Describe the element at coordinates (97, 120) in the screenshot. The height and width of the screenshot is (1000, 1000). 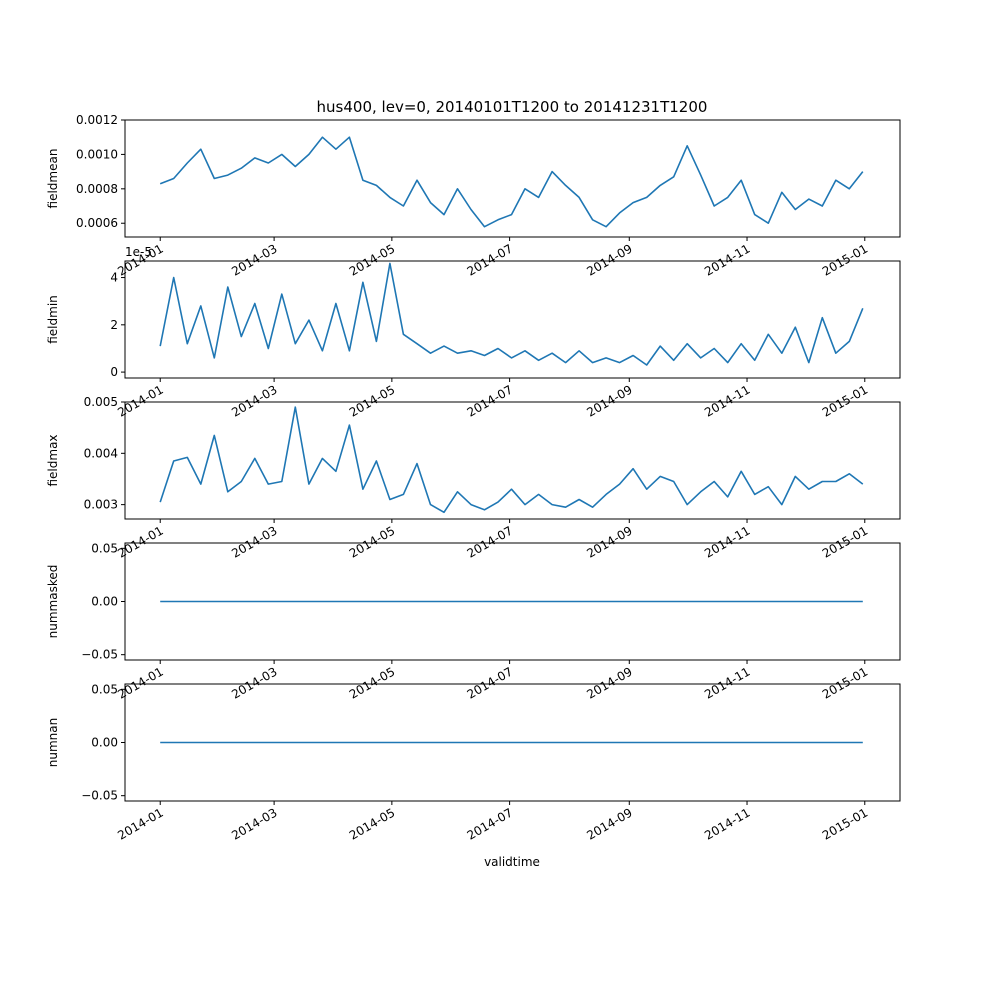
I see `y-tick-label: 0.0012` at that location.